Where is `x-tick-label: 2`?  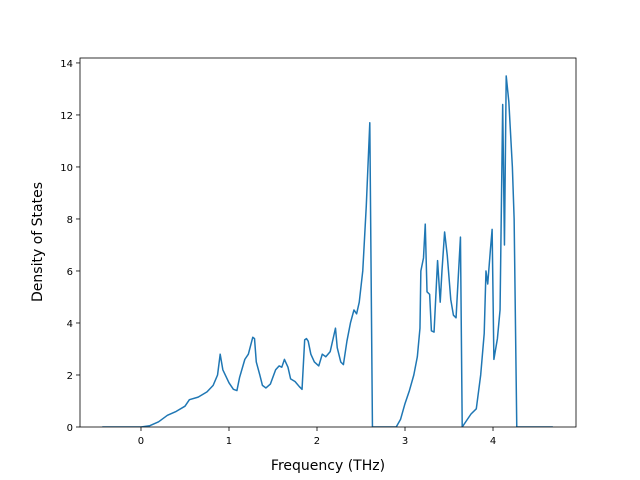
x-tick-label: 2 is located at coordinates (317, 441).